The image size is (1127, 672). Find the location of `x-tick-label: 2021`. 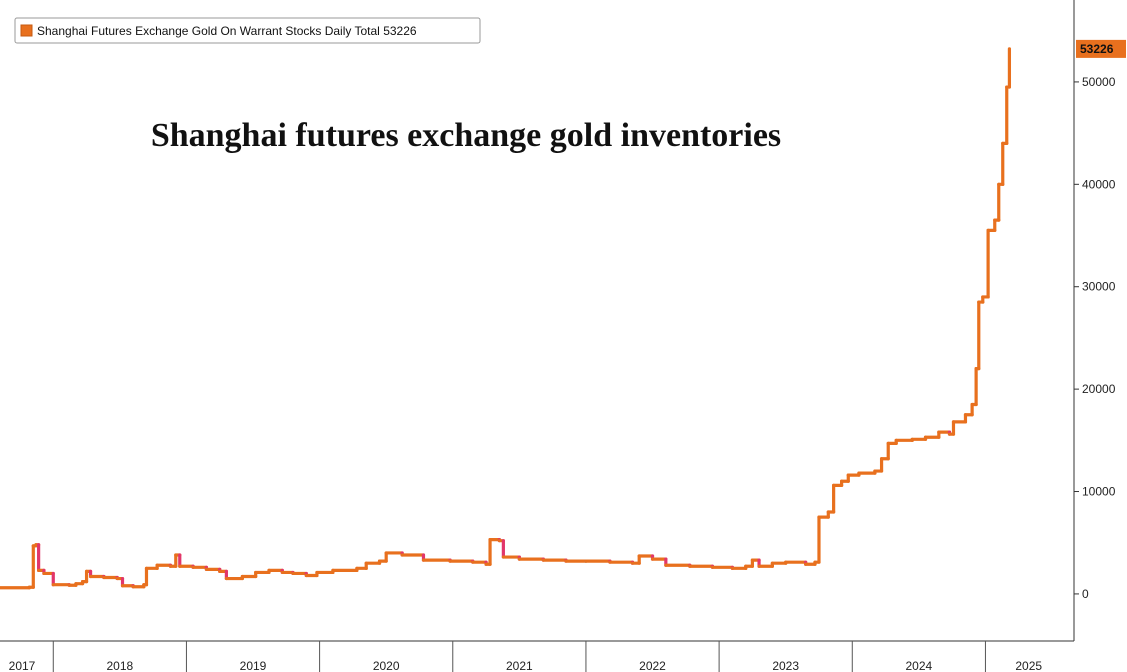

x-tick-label: 2021 is located at coordinates (519, 665).